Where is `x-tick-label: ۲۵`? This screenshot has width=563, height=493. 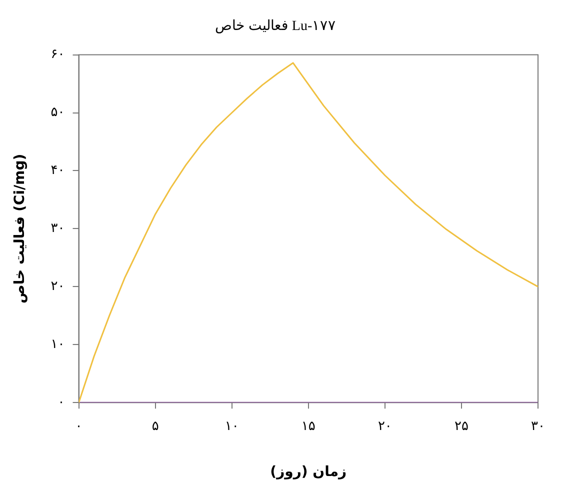 x-tick-label: ۲۵ is located at coordinates (461, 426).